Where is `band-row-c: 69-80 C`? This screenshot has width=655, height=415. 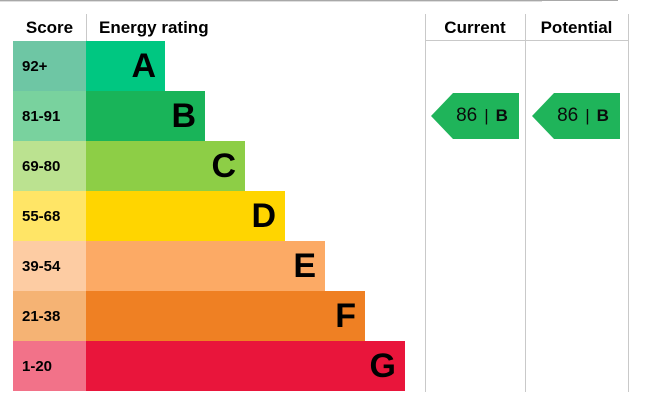
band-row-c: 69-80 C is located at coordinates (209, 166).